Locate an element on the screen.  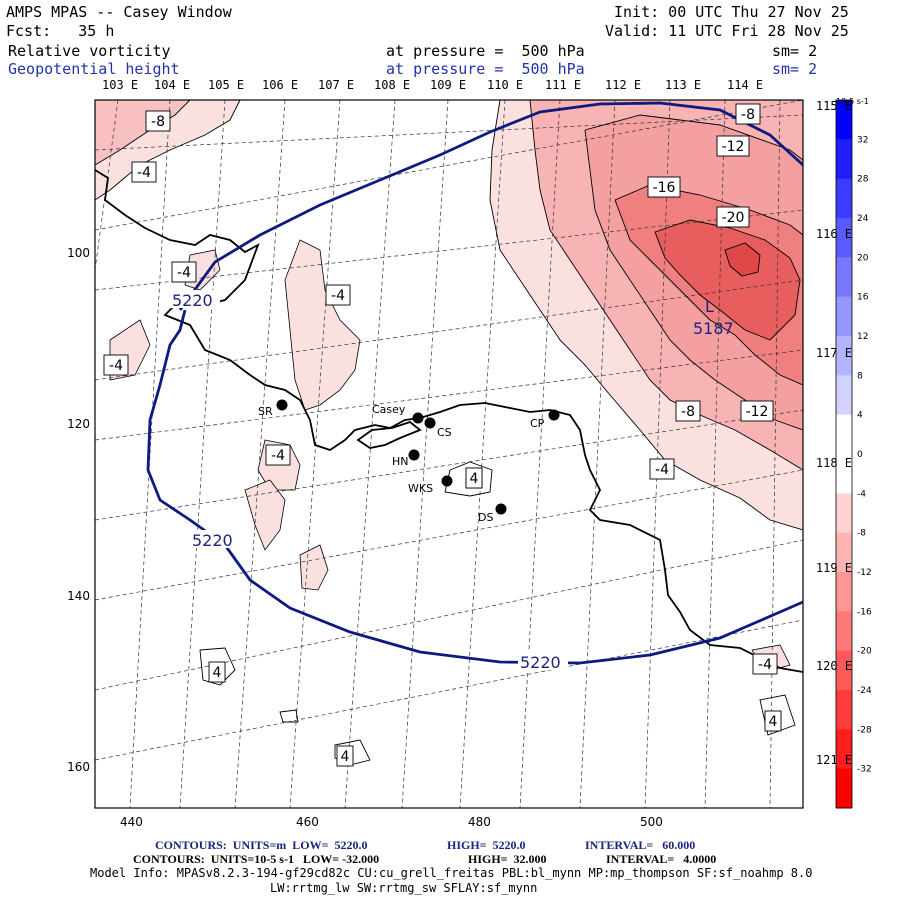
colorbar-tick-label: 20 is located at coordinates (863, 258).